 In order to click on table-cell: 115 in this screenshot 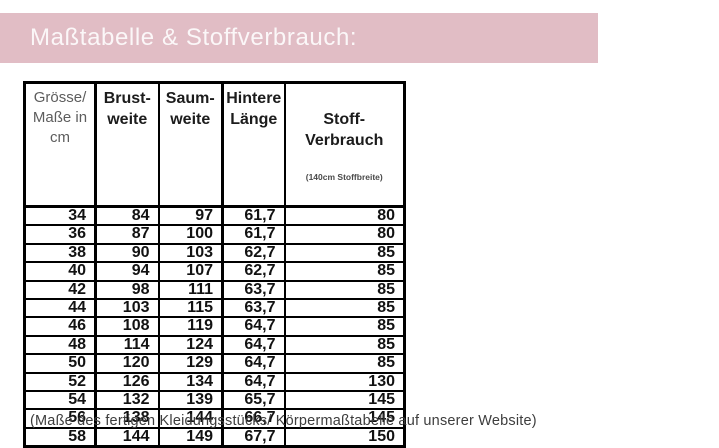, I will do `click(190, 308)`.